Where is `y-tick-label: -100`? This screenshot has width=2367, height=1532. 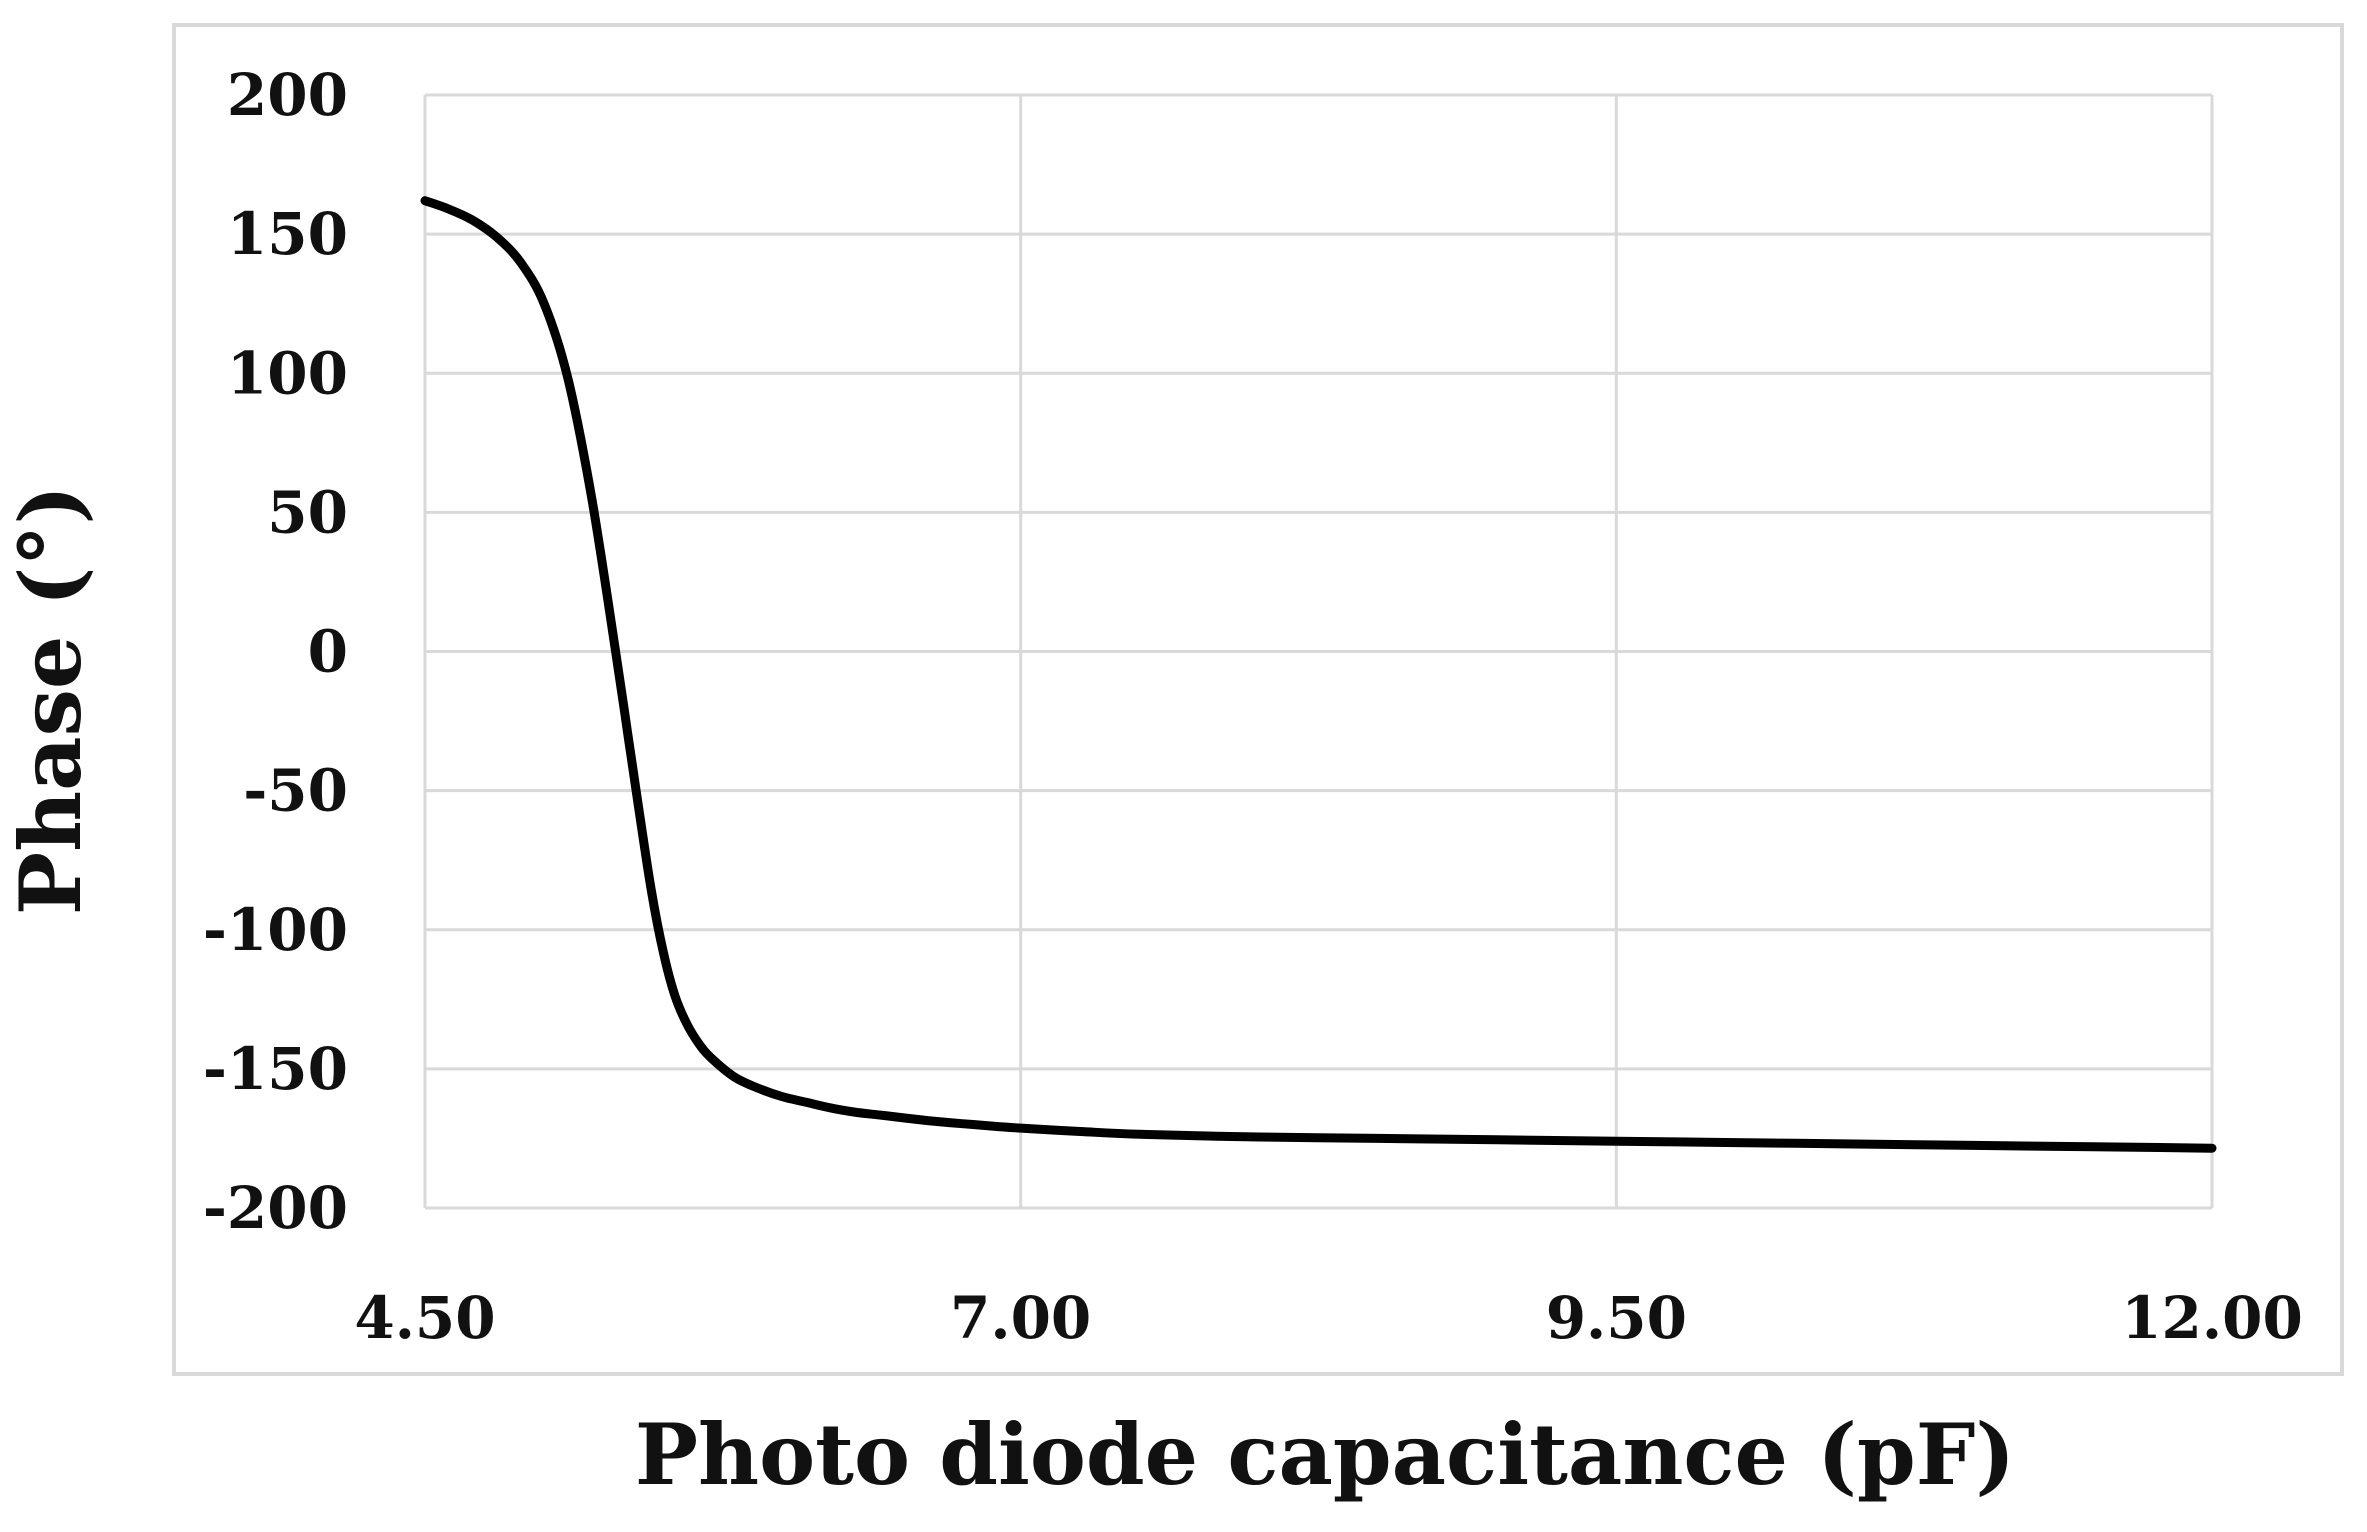
y-tick-label: -100 is located at coordinates (275, 930).